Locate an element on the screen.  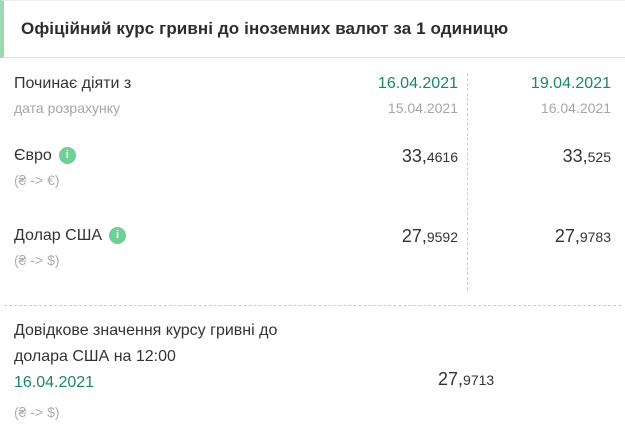
header-col2-cell: 19.04.2021 16.04.2021 is located at coordinates (534, 95).